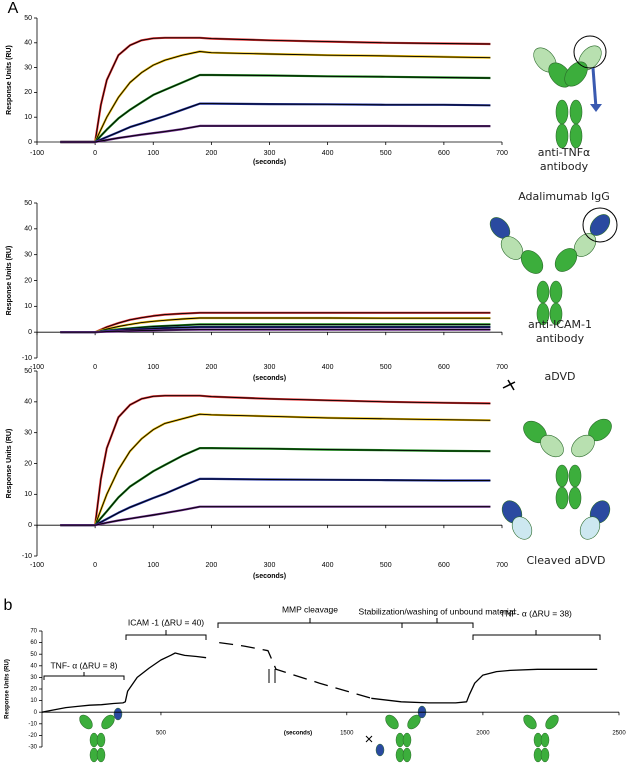 Image resolution: width=633 pixels, height=774 pixels. Describe the element at coordinates (560, 376) in the screenshot. I see `annotation: aDVD` at that location.